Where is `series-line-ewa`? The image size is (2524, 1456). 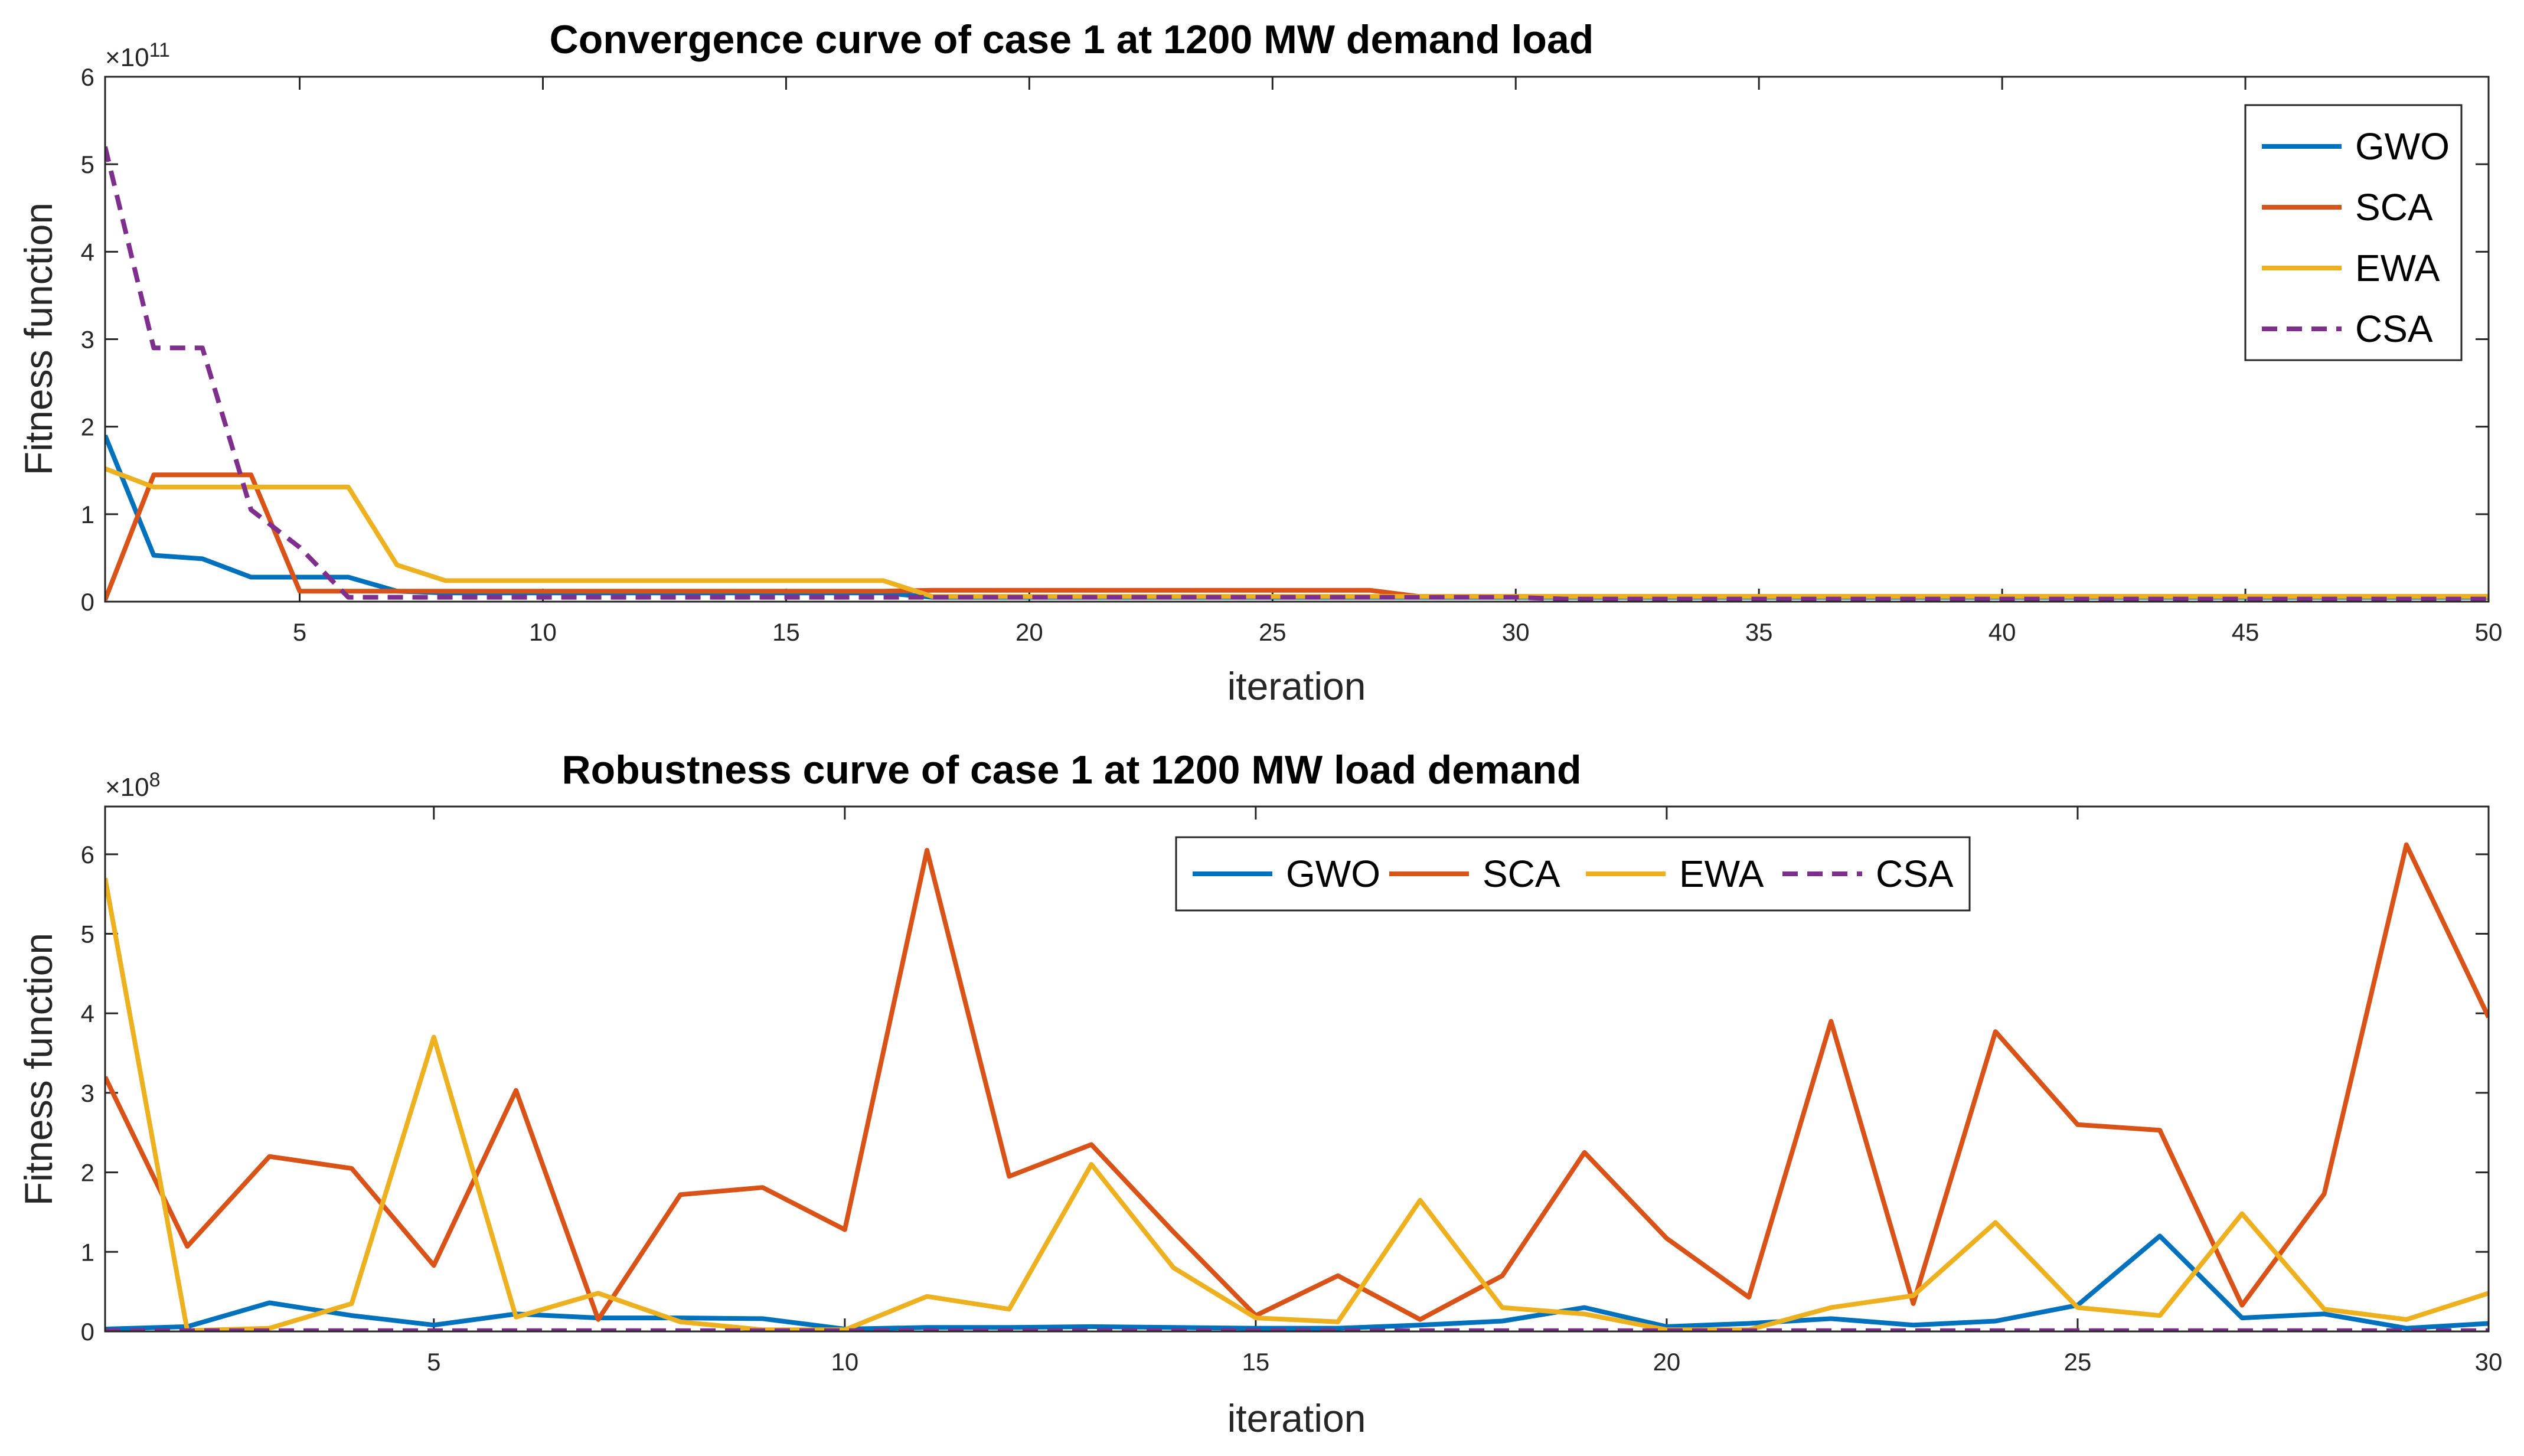
series-line-ewa is located at coordinates (1297, 532).